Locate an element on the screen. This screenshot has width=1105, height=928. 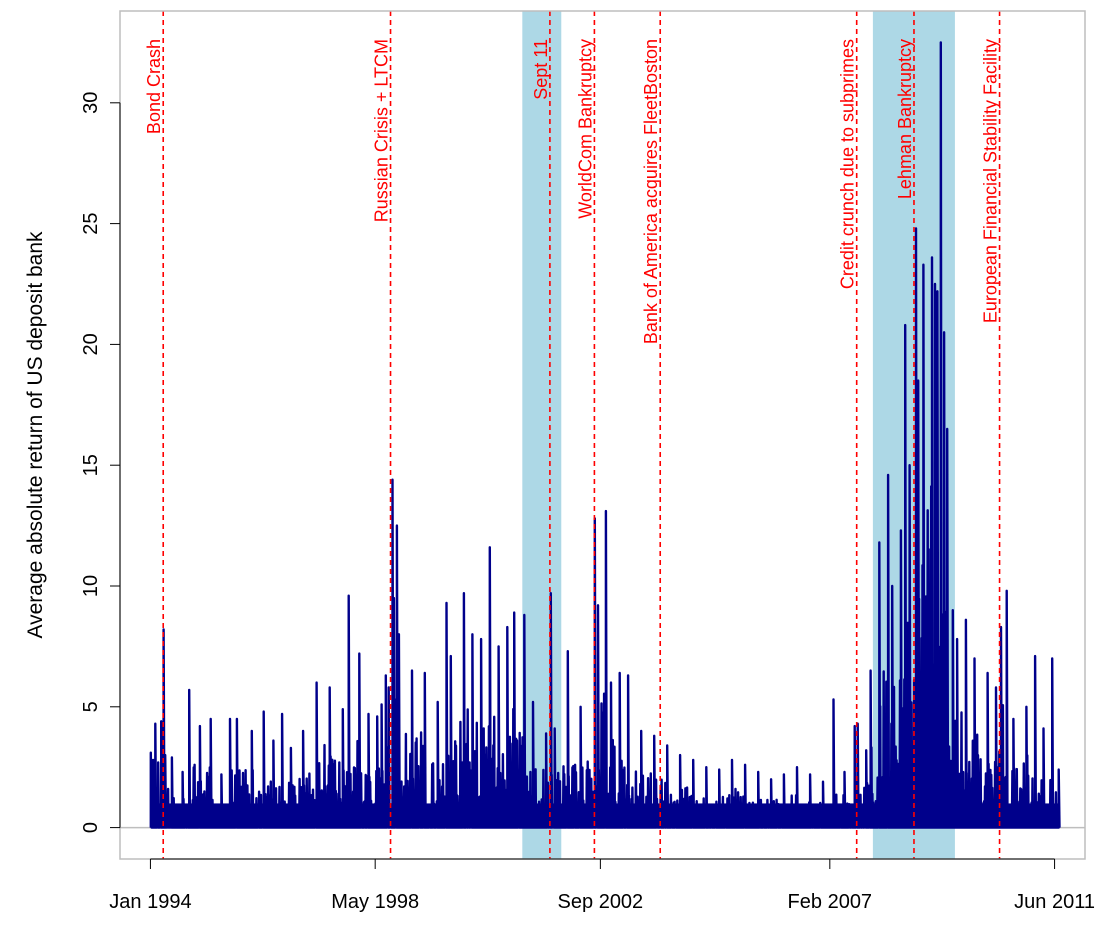
x-tick-label: Jan 1994 is located at coordinates (150, 902).